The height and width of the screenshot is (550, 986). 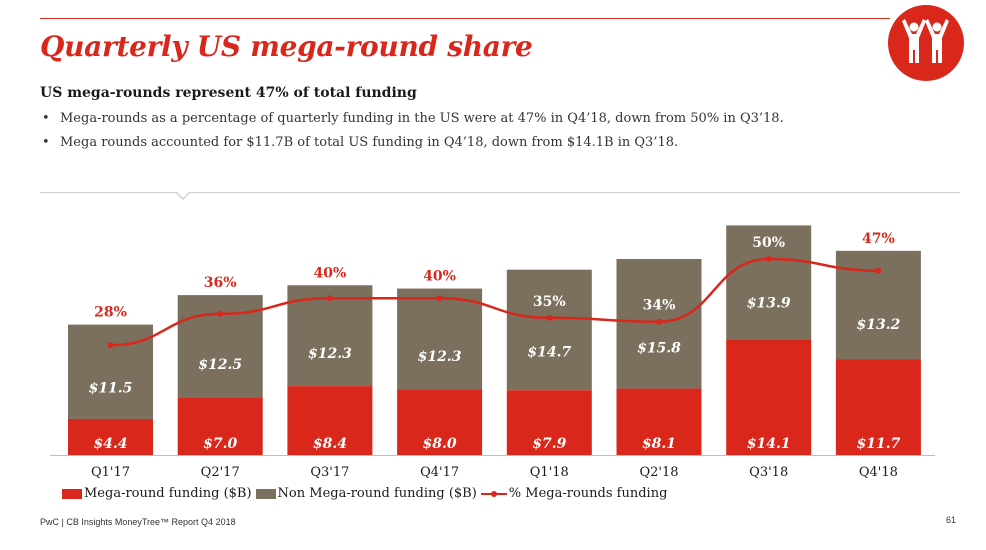 I want to click on x-tick-label: Q1'17, so click(x=110, y=472).